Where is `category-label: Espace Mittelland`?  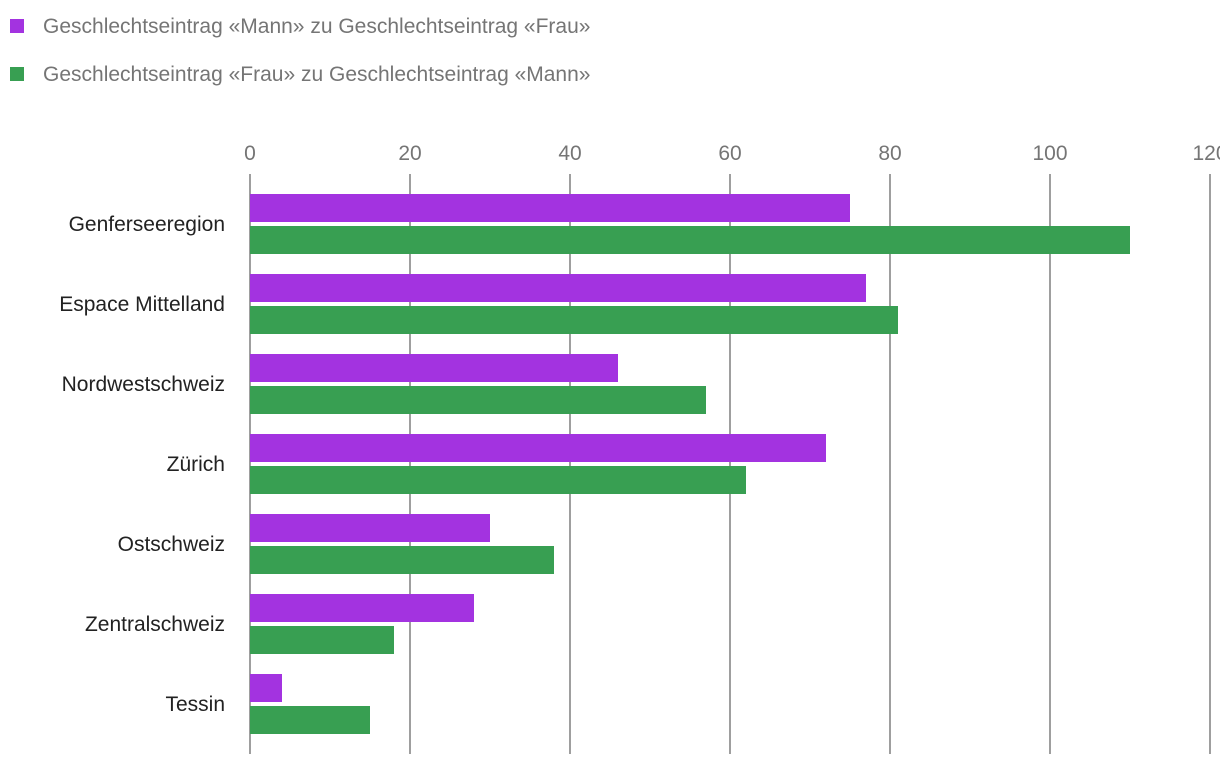
category-label: Espace Mittelland is located at coordinates (142, 304).